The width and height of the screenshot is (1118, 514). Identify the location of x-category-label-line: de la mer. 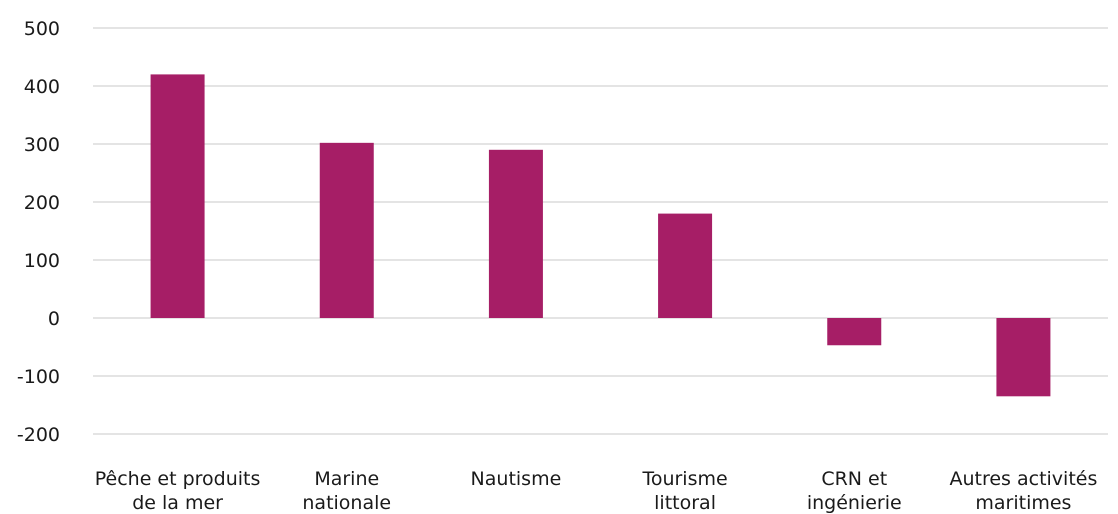
(177, 503).